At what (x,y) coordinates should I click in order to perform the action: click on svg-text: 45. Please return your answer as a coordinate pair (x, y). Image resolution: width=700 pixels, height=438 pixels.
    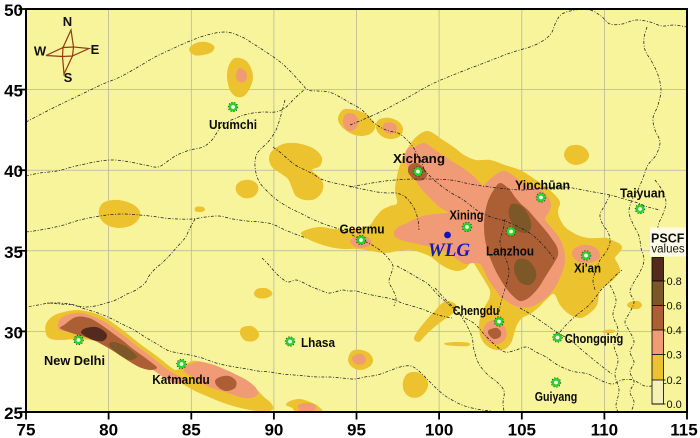
    Looking at the image, I should click on (13, 91).